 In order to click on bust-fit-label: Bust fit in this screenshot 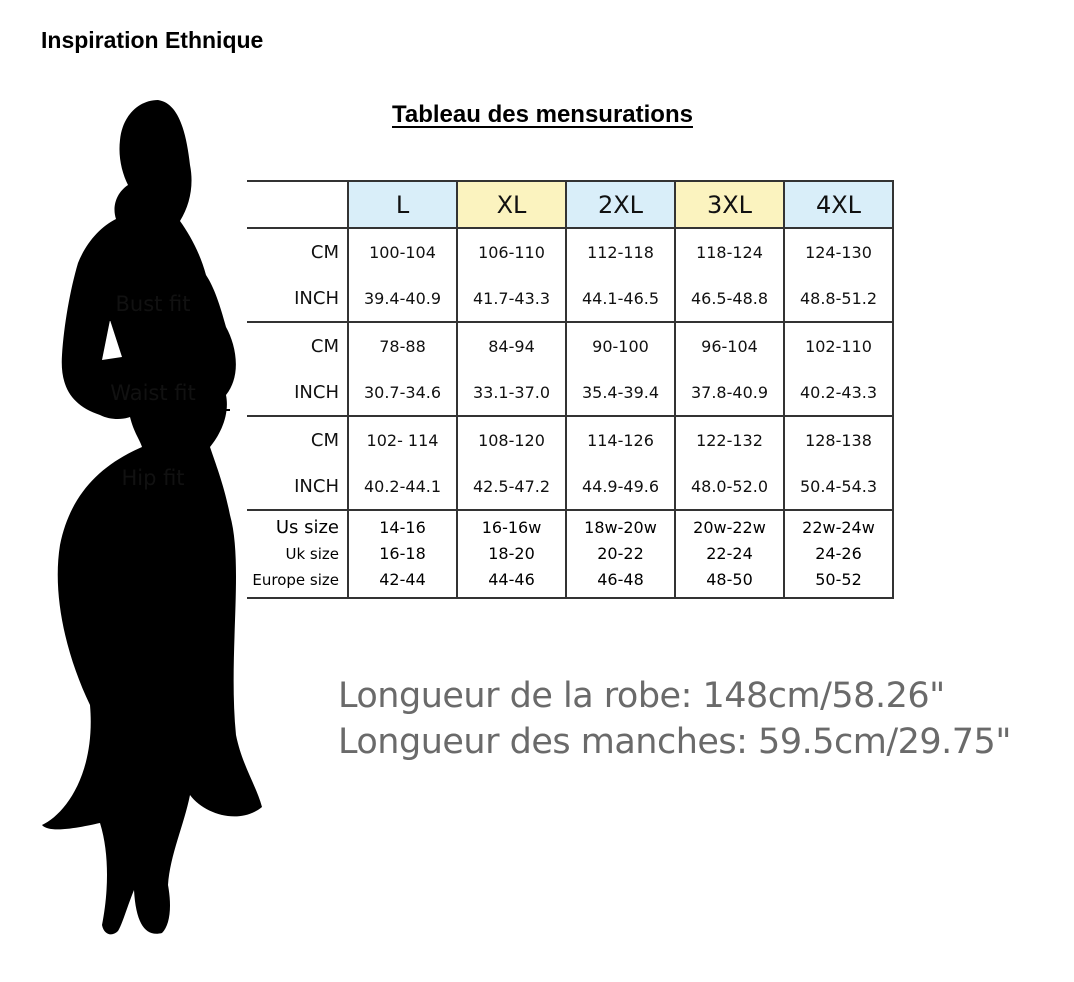, I will do `click(153, 304)`.